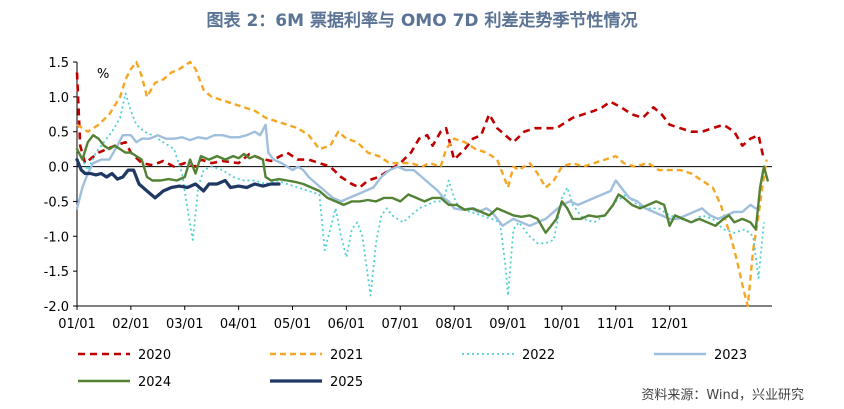 This screenshot has height=409, width=844. I want to click on x-tick-label: 04/01, so click(238, 324).